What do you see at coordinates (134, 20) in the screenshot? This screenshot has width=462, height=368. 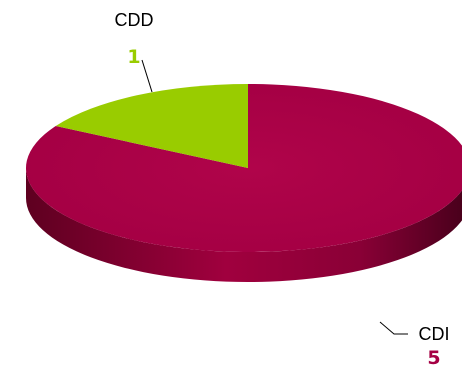 I see `category-label-cdd: CDD` at bounding box center [134, 20].